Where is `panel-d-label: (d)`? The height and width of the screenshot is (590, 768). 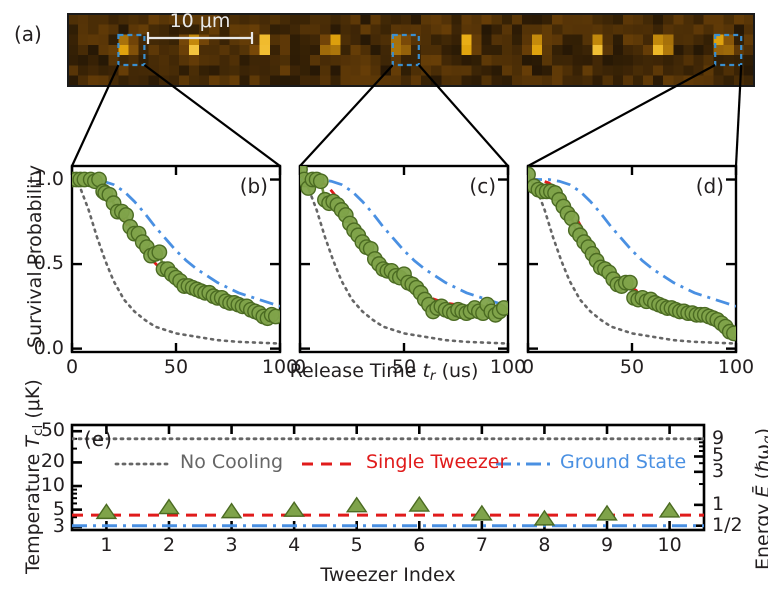
panel-d-label: (d) is located at coordinates (709, 186).